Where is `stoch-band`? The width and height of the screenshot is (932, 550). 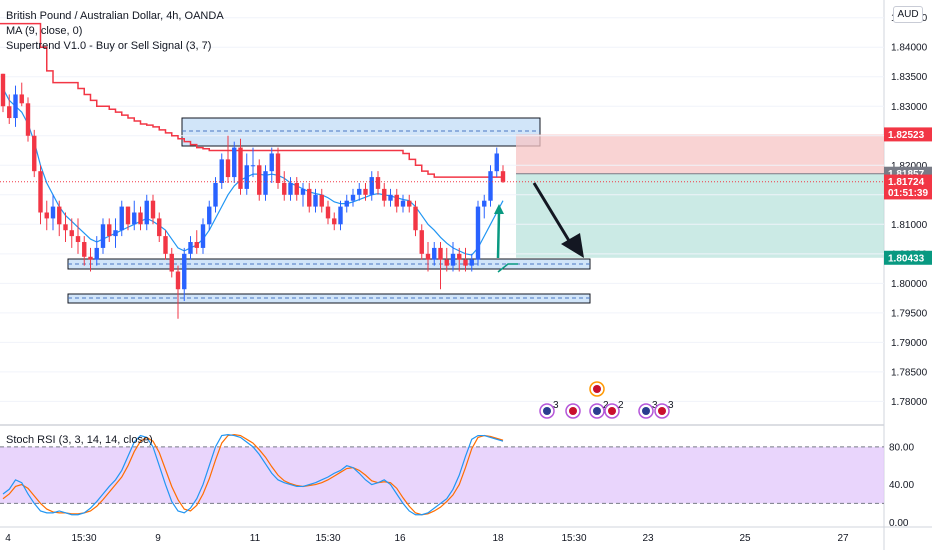
stoch-band is located at coordinates (442, 475).